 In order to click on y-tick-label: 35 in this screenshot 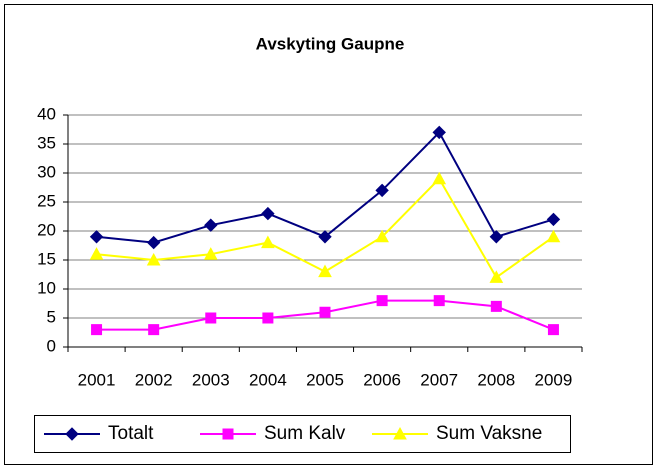, I will do `click(46, 142)`.